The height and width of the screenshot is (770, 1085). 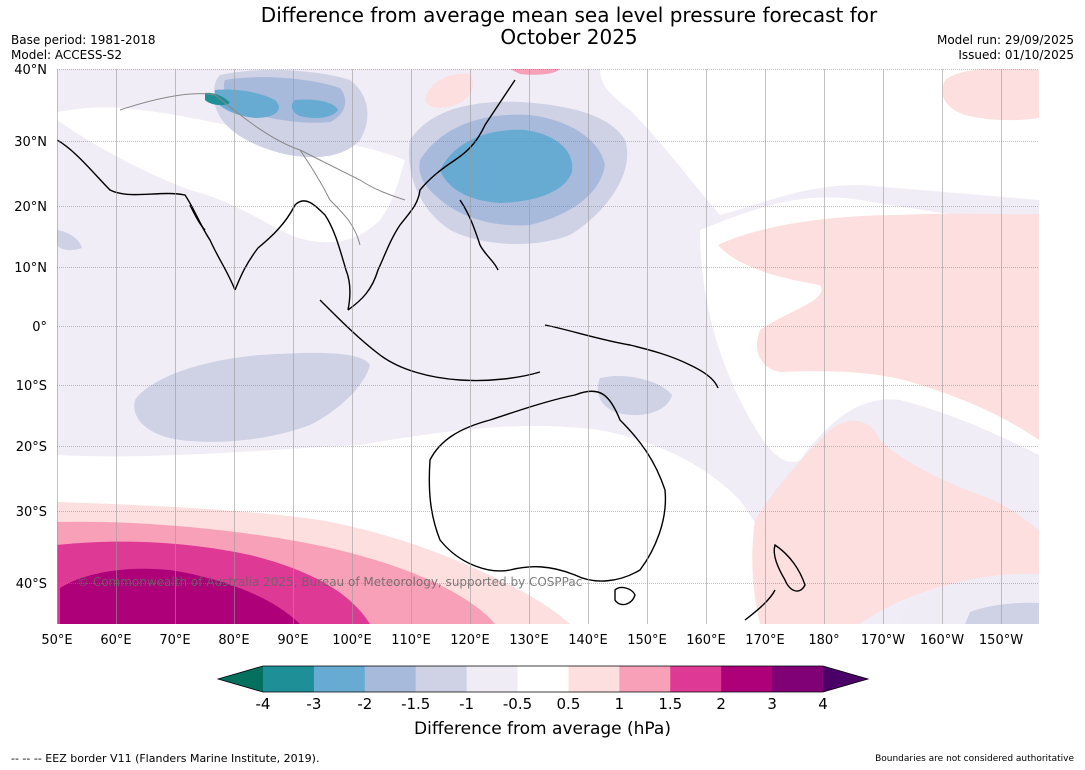 I want to click on meta-right: Model run: 29/09/2025 Issued: 01/10/2025, so click(x=1005, y=48).